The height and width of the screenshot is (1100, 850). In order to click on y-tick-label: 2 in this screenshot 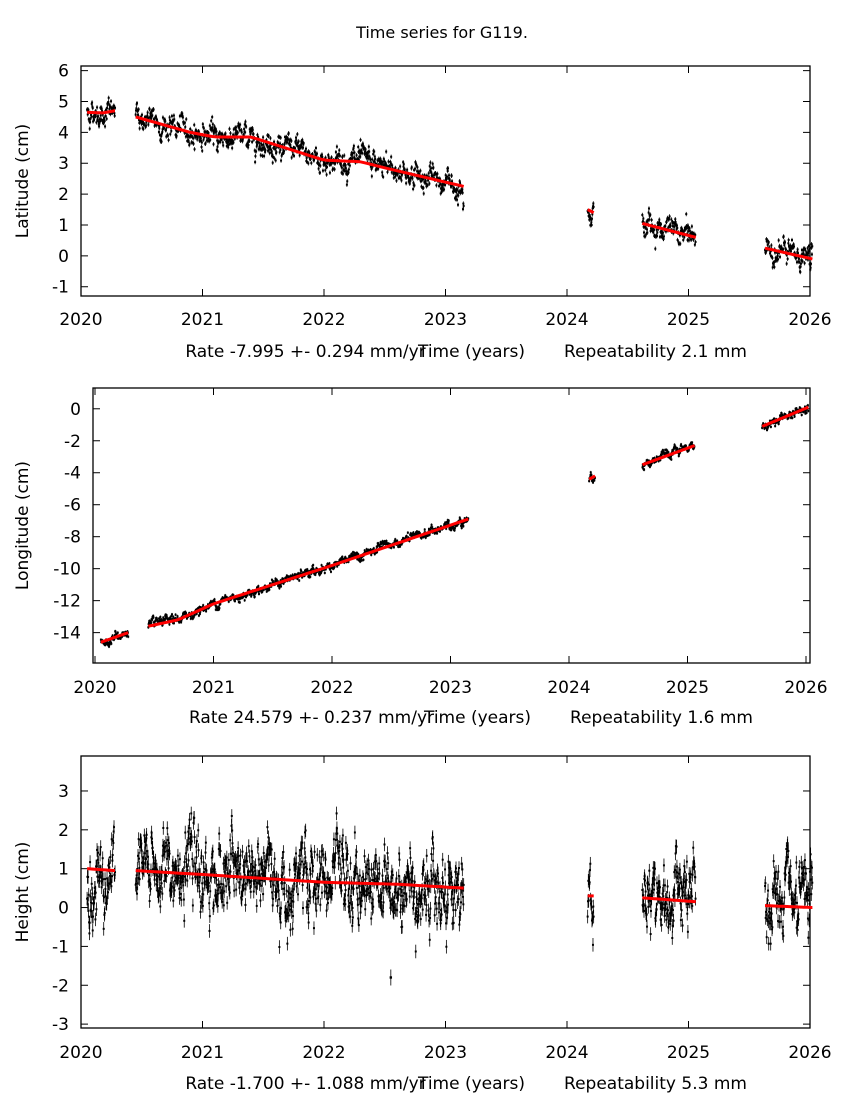, I will do `click(63, 195)`.